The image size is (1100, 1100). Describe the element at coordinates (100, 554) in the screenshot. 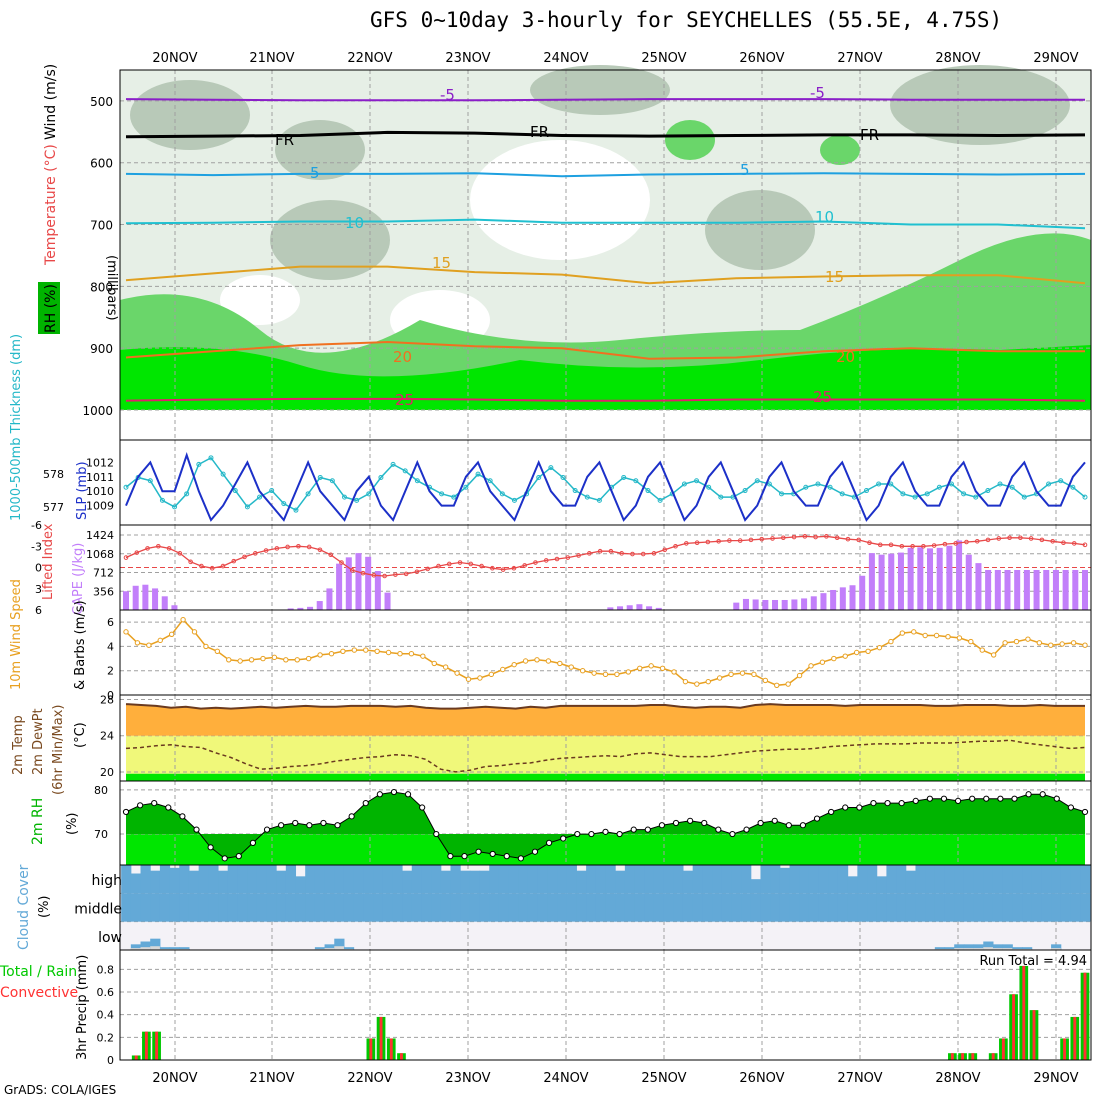

I see `cape-tick-label: 1068` at that location.